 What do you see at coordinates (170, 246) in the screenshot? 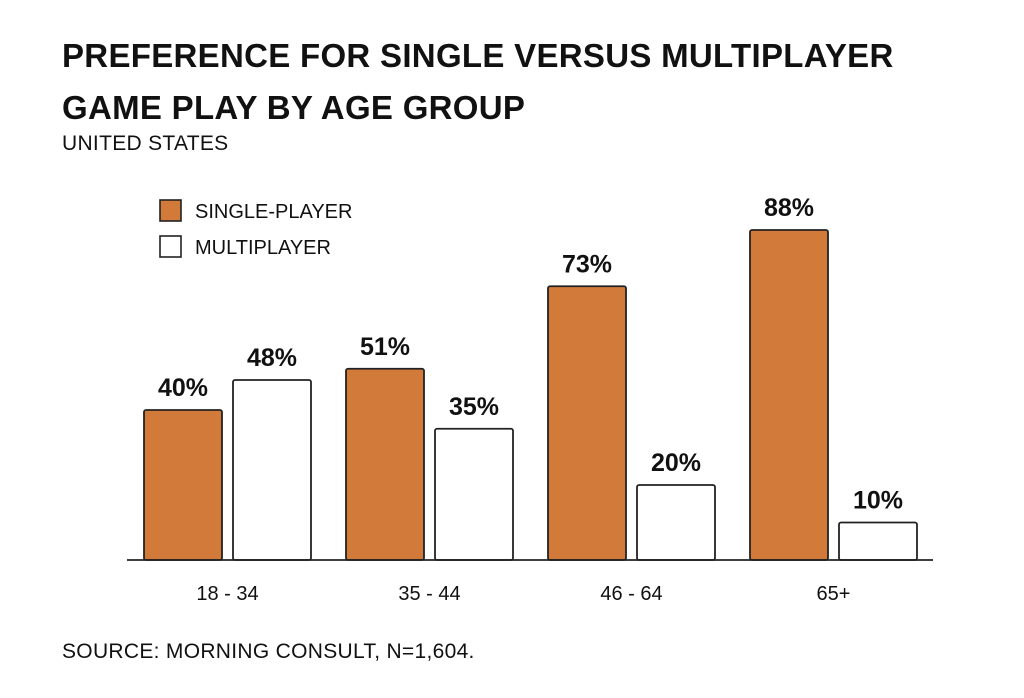
I see `legend-swatch-multiplayer` at bounding box center [170, 246].